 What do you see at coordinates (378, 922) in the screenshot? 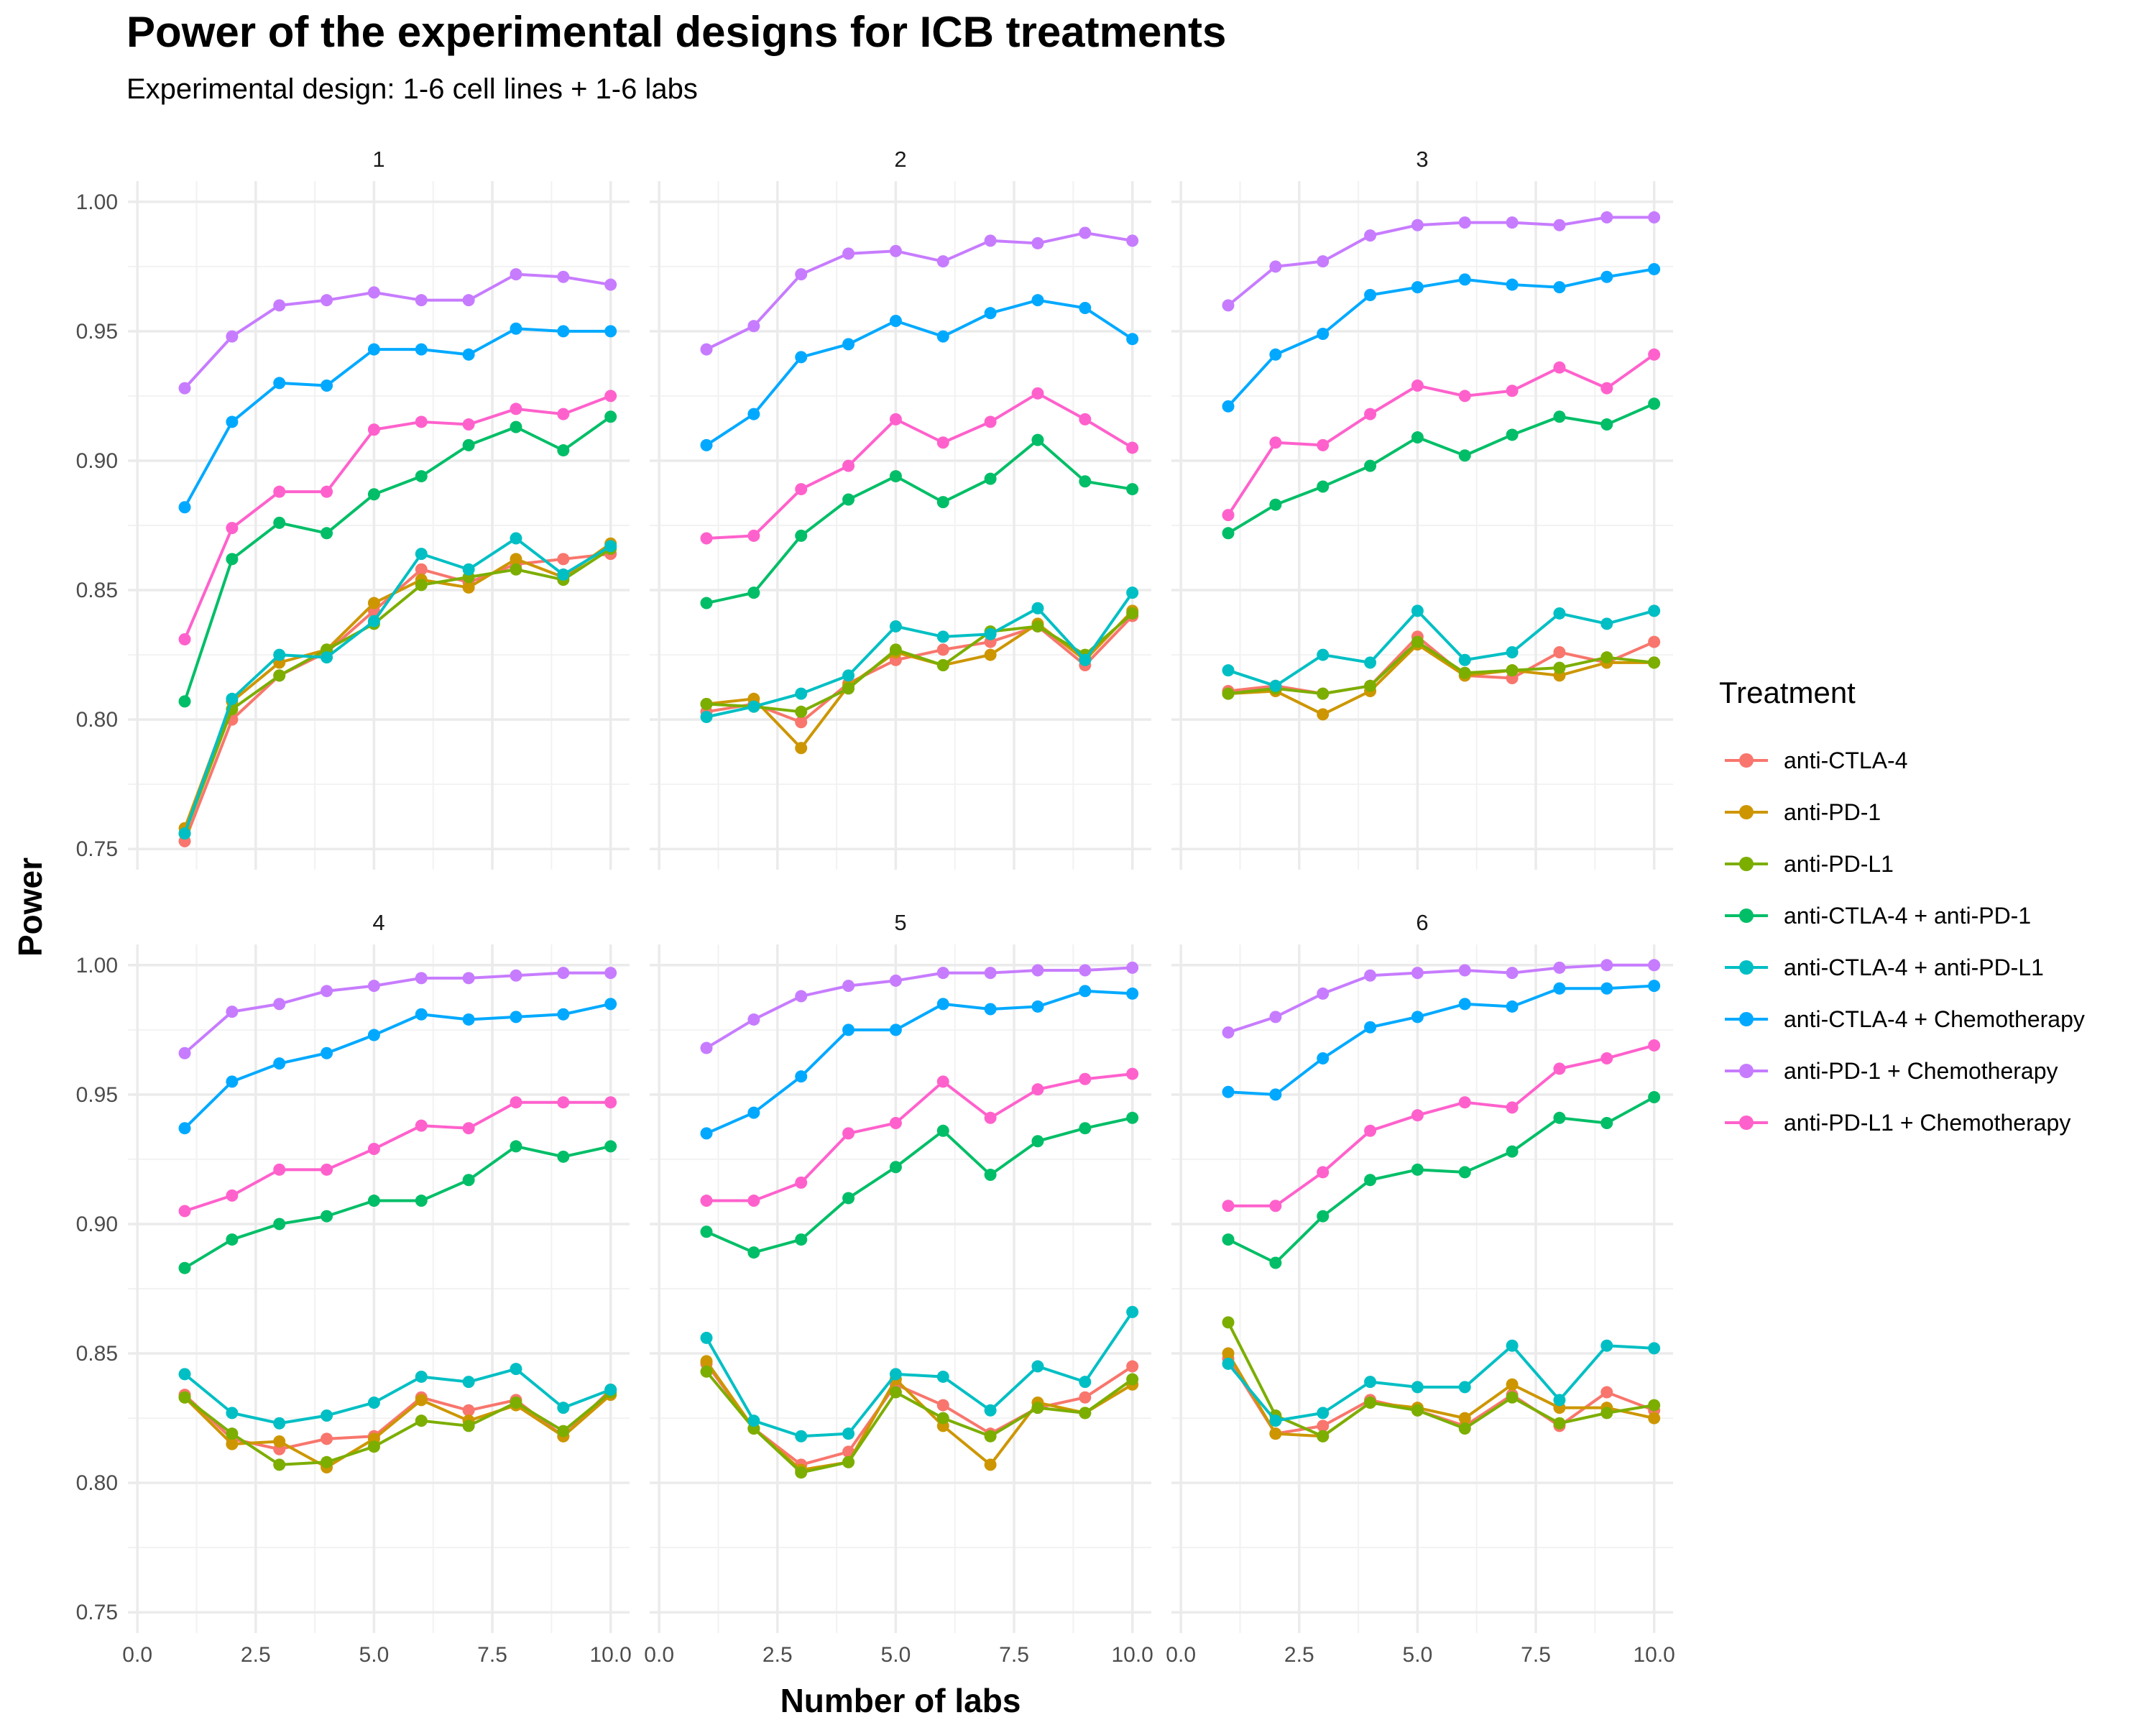
I see `facet-strip-label: 4` at bounding box center [378, 922].